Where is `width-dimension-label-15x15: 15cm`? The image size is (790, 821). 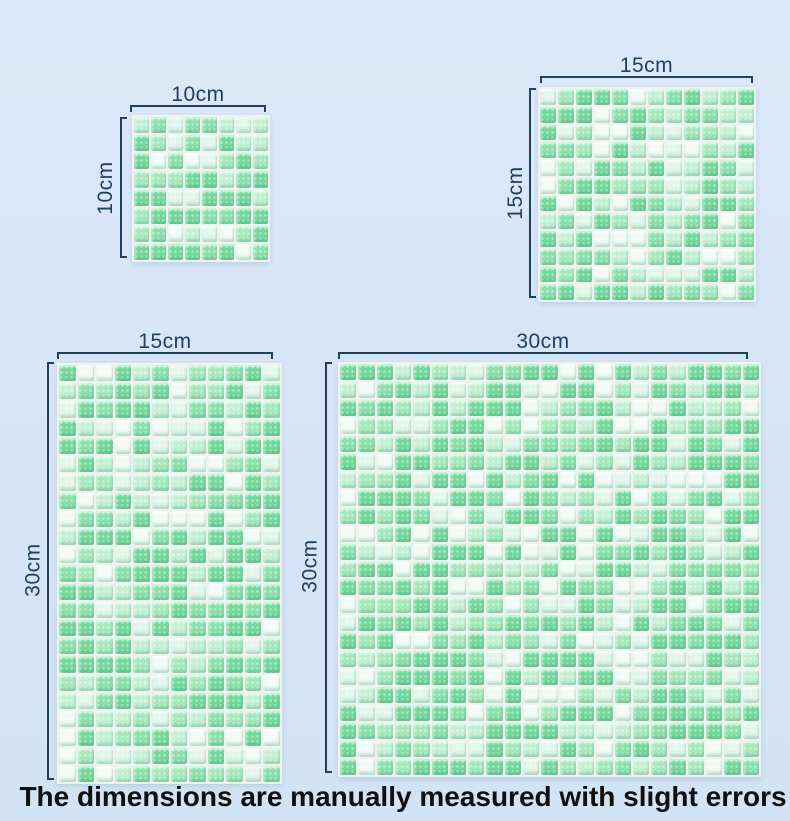
width-dimension-label-15x15: 15cm is located at coordinates (646, 65).